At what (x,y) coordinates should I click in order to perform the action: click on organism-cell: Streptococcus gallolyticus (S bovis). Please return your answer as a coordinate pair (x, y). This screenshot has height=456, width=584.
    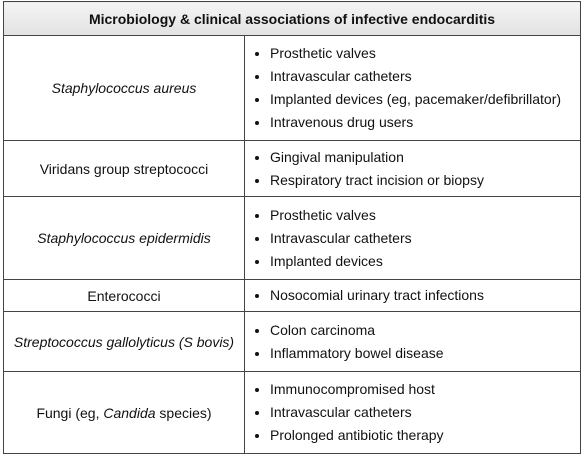
    Looking at the image, I should click on (124, 341).